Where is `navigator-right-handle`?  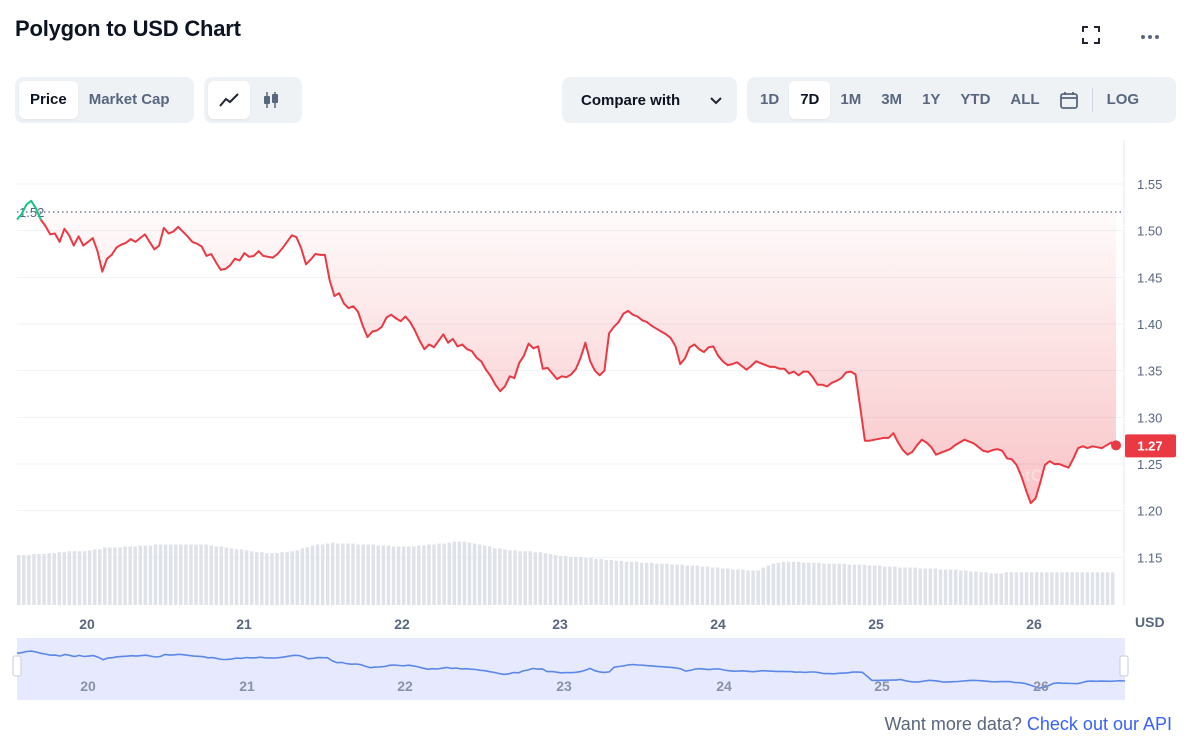
navigator-right-handle is located at coordinates (1124, 666).